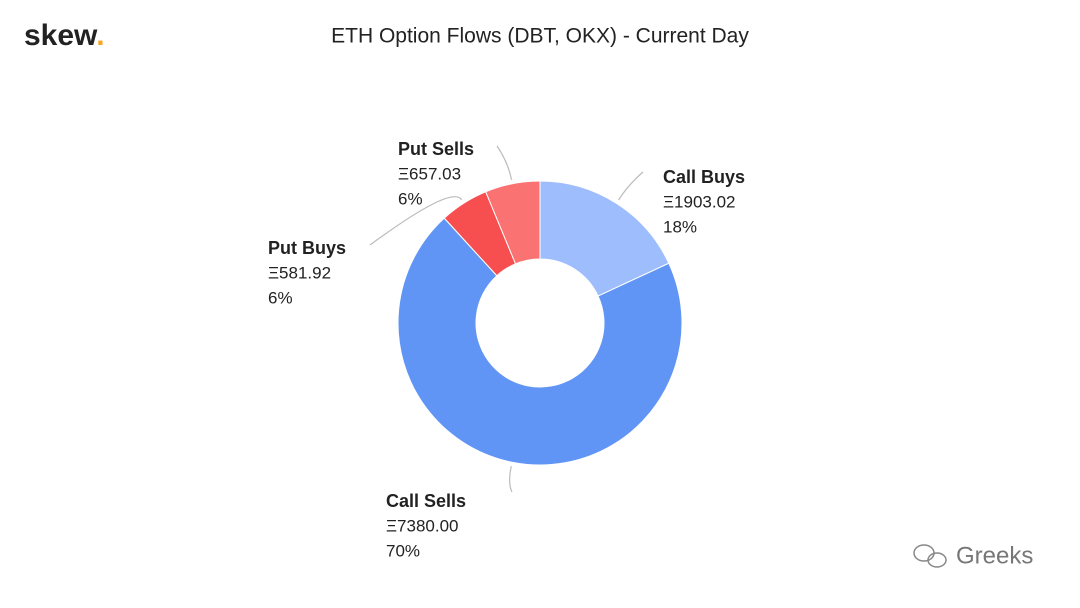 This screenshot has height=608, width=1080. I want to click on watermark: Greeks, so click(994, 555).